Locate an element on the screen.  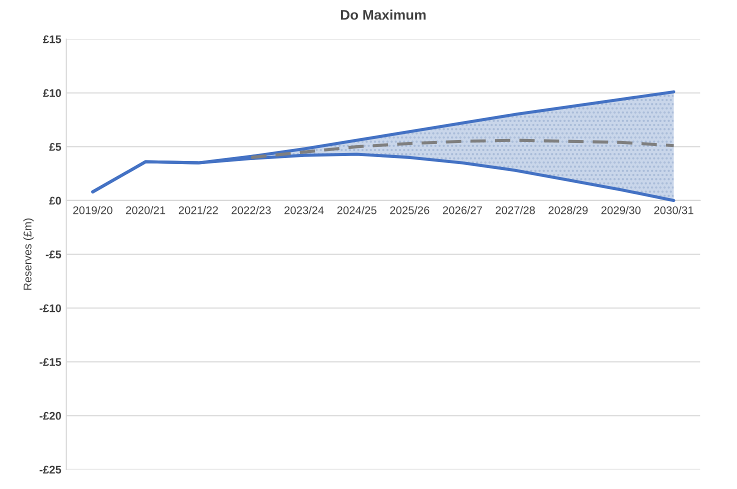
x-tick-label: 2021/22 is located at coordinates (198, 210).